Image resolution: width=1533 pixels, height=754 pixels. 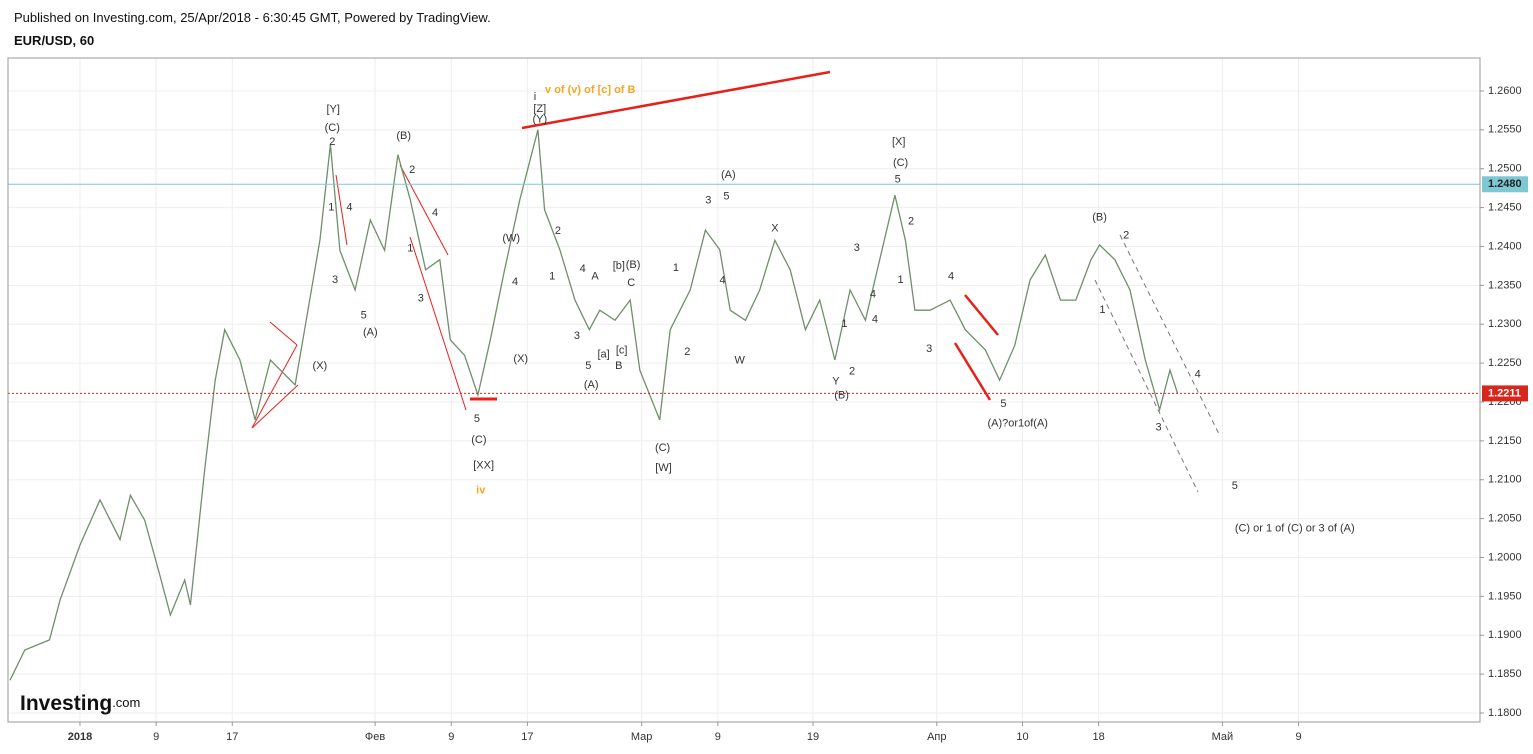 I want to click on x-tick-label: 18, so click(x=1098, y=737).